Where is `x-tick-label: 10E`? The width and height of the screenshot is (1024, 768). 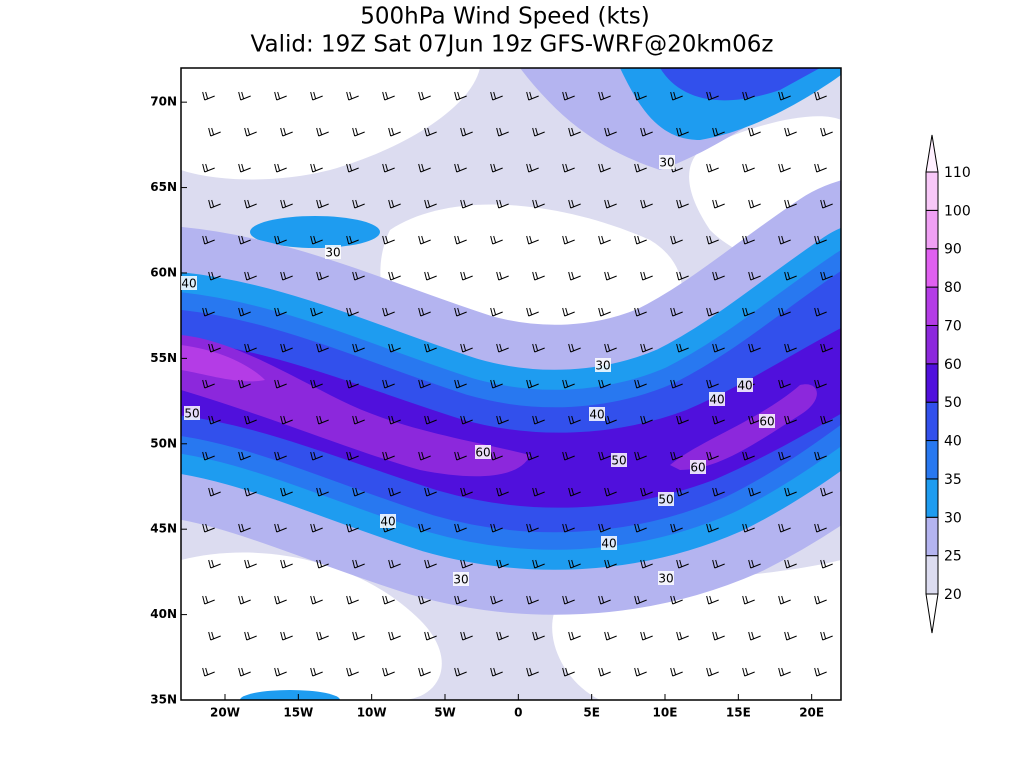
x-tick-label: 10E is located at coordinates (665, 713).